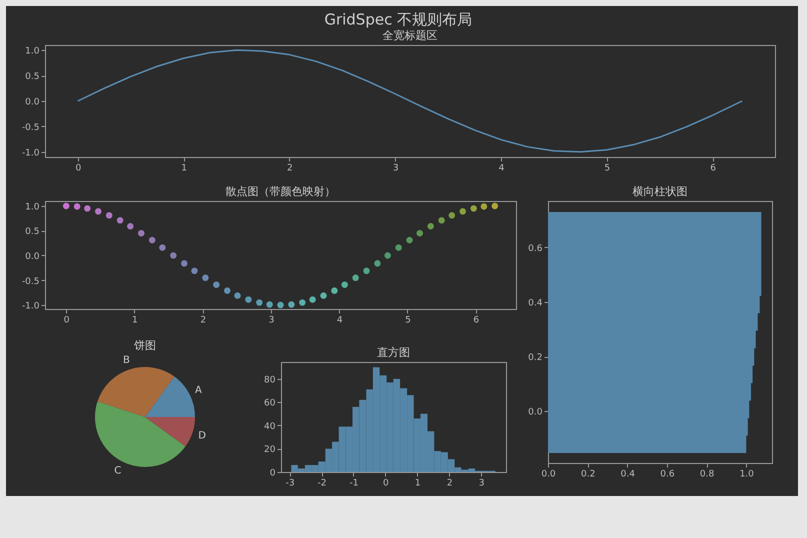 The height and width of the screenshot is (538, 807). I want to click on slice-label: B, so click(126, 360).